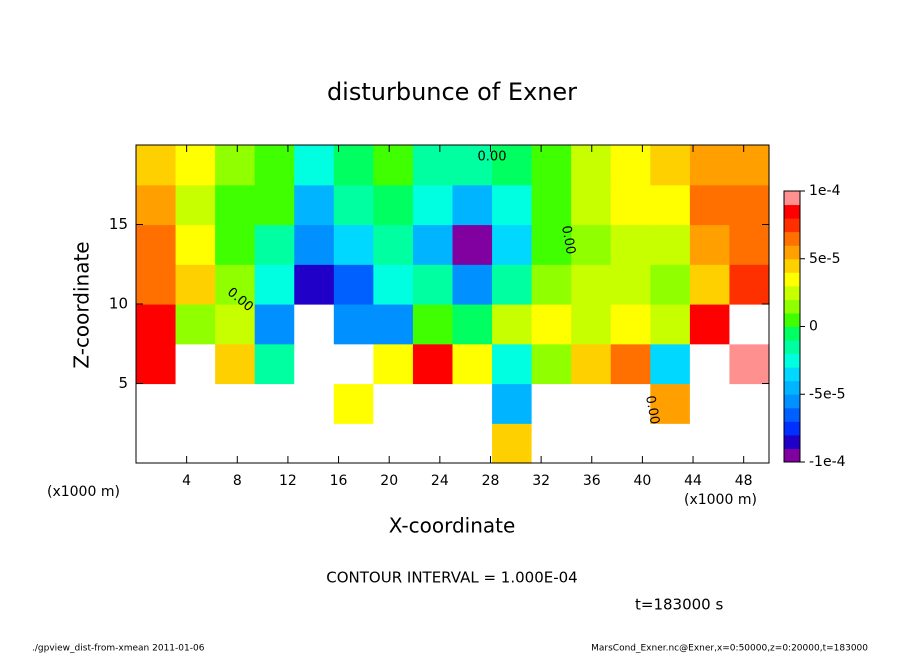 The height and width of the screenshot is (654, 904). Describe the element at coordinates (451, 578) in the screenshot. I see `contour-interval: CONTOUR INTERVAL = 1.000E-04` at that location.